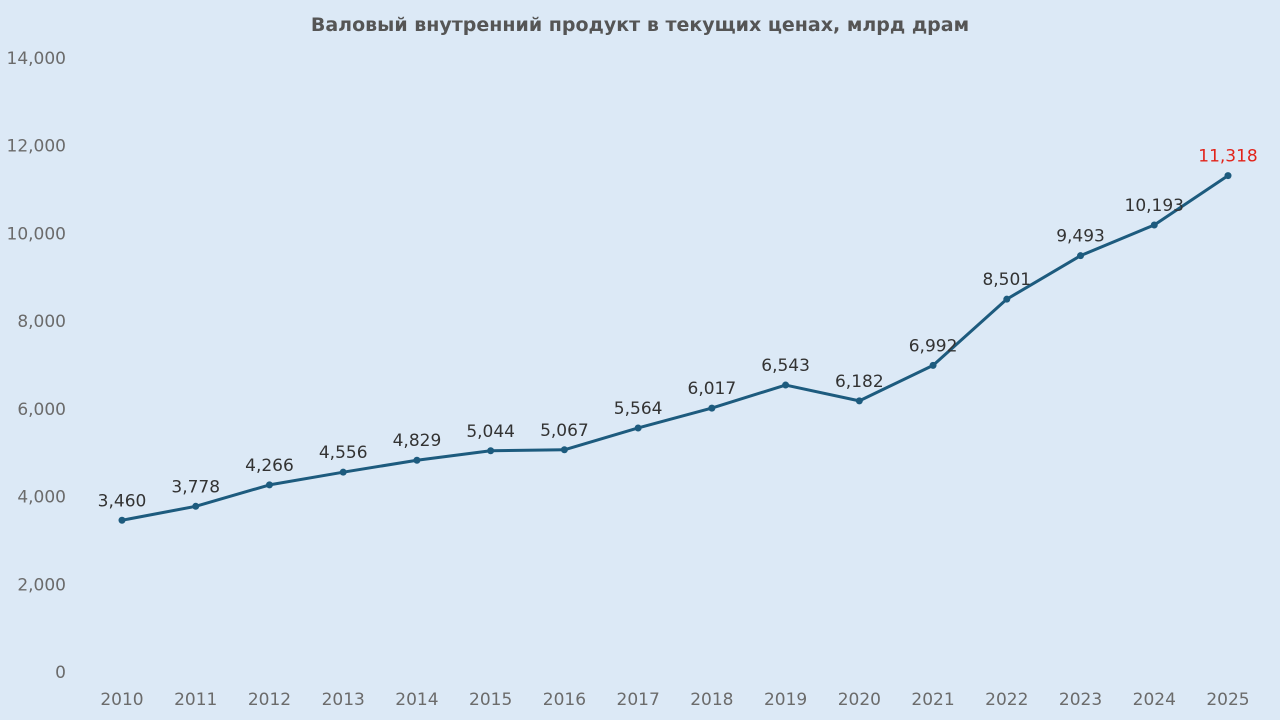 Image resolution: width=1280 pixels, height=720 pixels. What do you see at coordinates (36, 366) in the screenshot?
I see `y-axis-ticks: 0 2,000 4,000 6,000 8,000 10,000 12,000 14,000` at bounding box center [36, 366].